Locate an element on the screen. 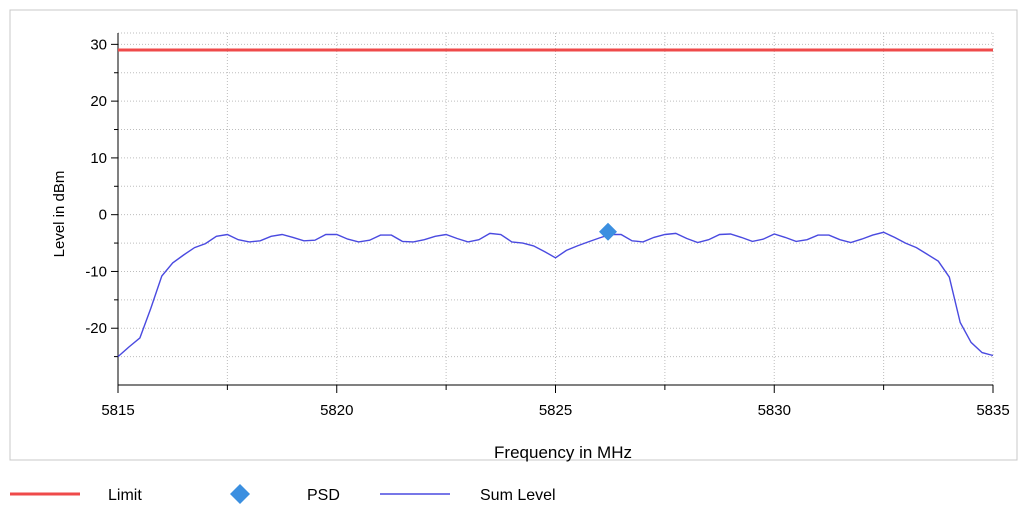 This screenshot has height=511, width=1027. legend: Limit PSD Sum Level is located at coordinates (283, 494).